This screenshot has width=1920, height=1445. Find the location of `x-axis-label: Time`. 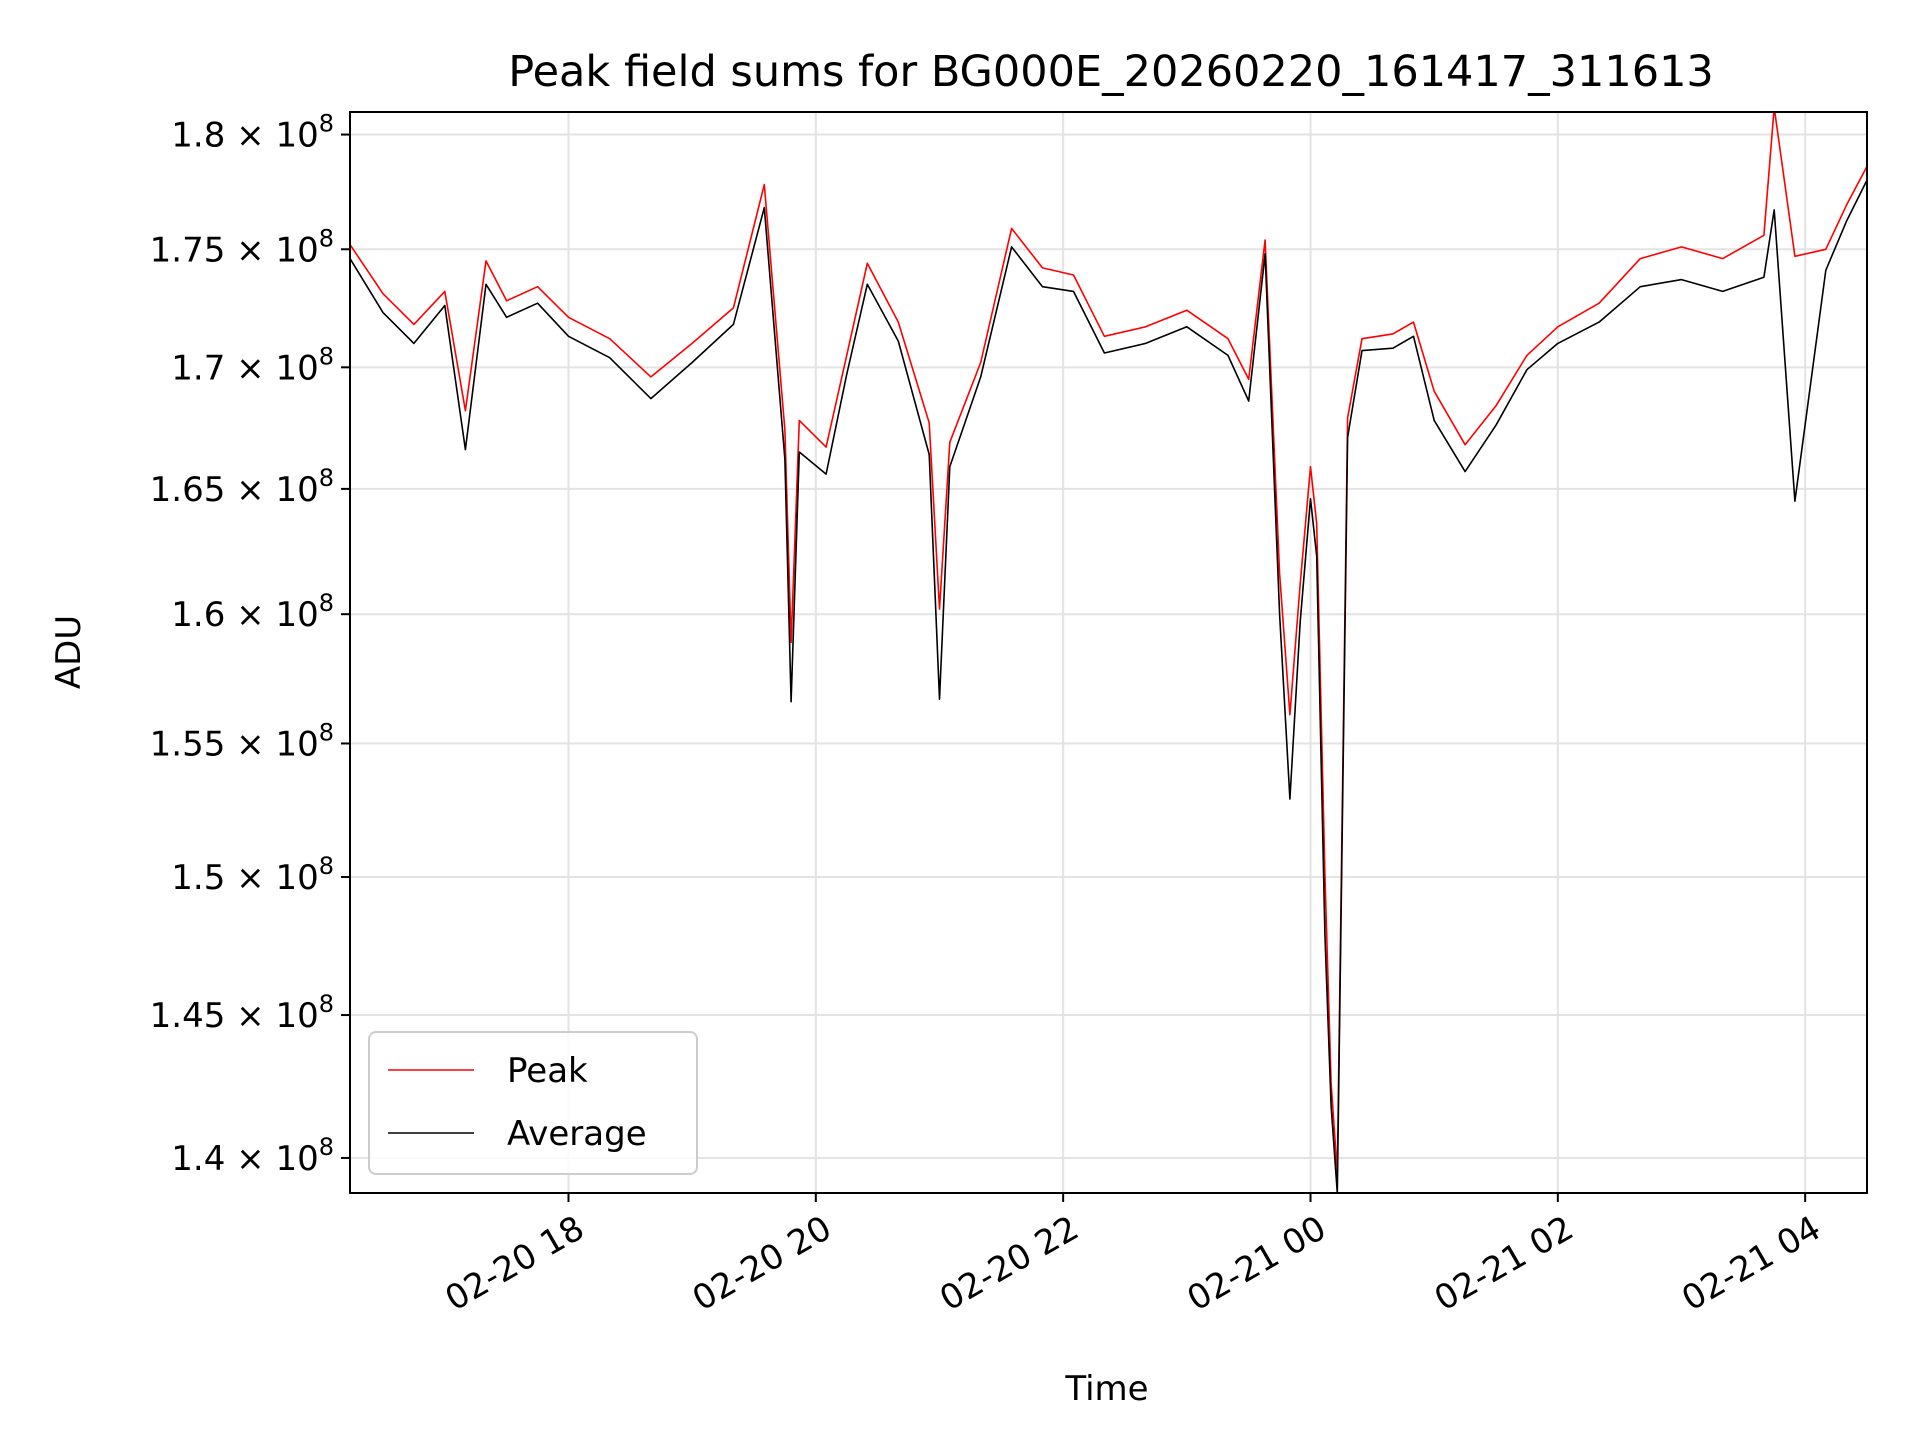

x-axis-label: Time is located at coordinates (1106, 1389).